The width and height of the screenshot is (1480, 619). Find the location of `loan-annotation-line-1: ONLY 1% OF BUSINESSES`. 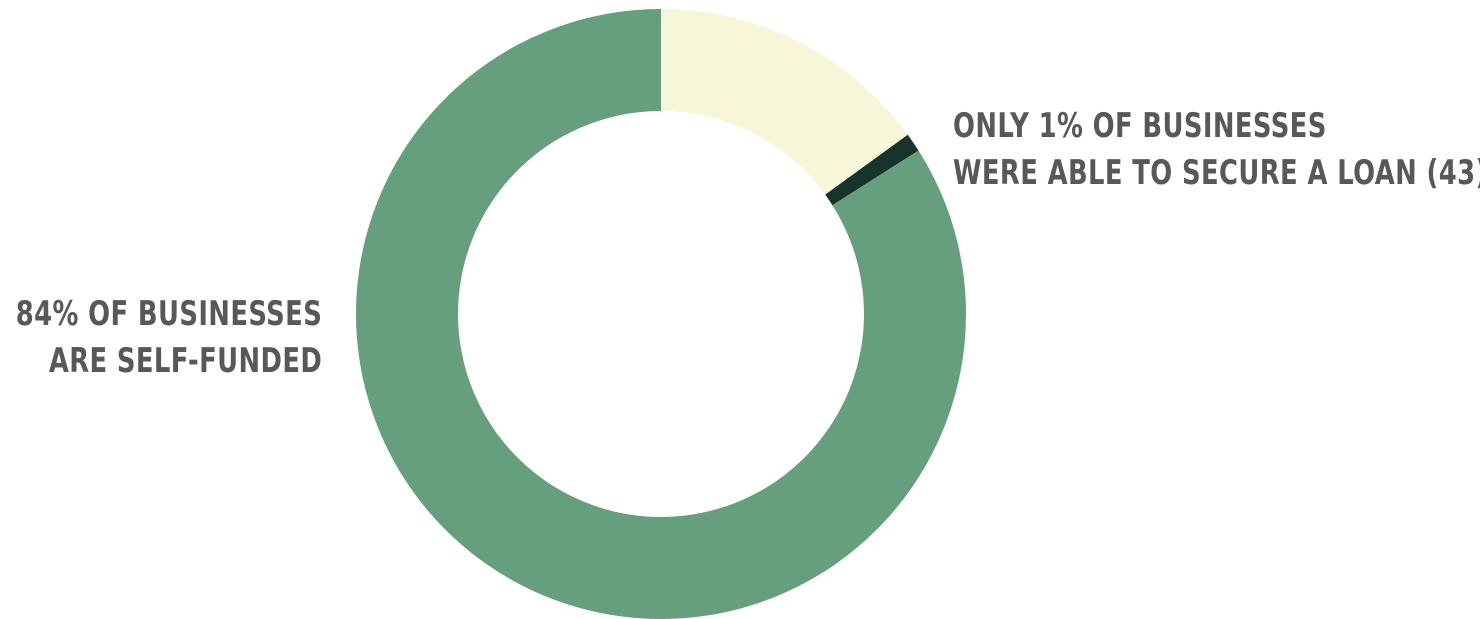

loan-annotation-line-1: ONLY 1% OF BUSINESSES is located at coordinates (1140, 126).